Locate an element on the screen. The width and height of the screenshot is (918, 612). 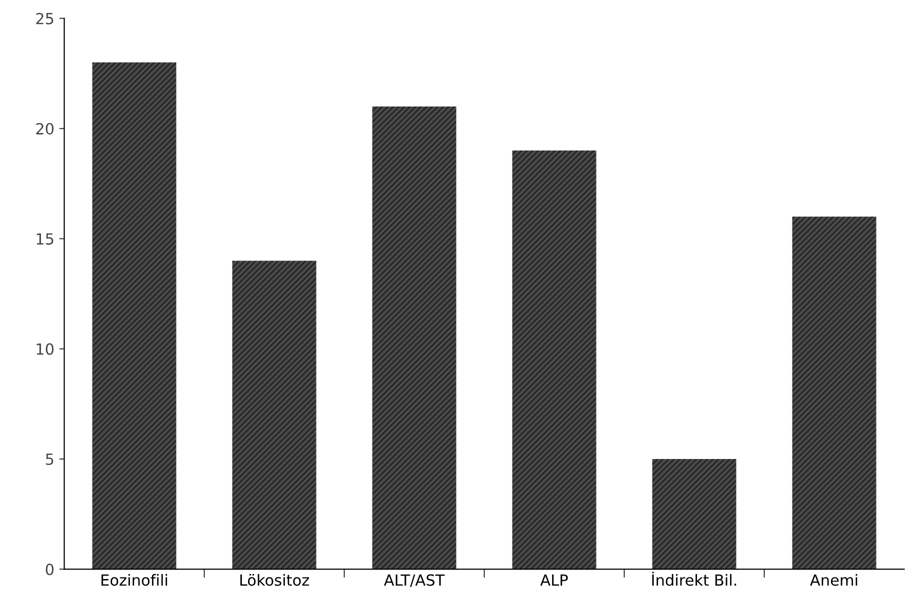
x-tick-label: Anemi is located at coordinates (834, 580).